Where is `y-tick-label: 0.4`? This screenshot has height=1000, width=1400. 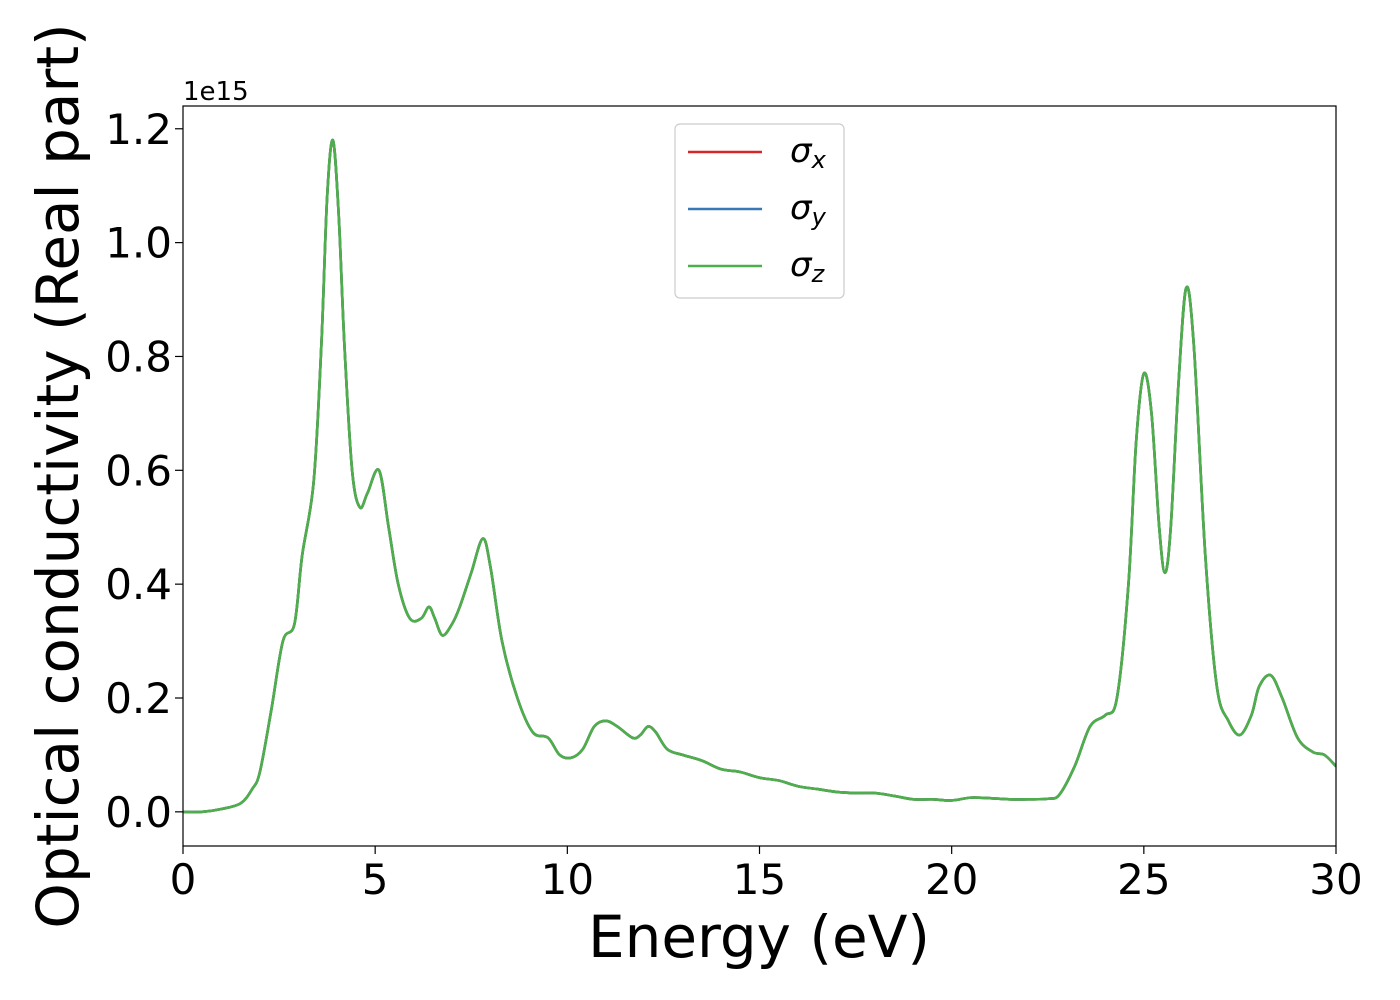
y-tick-label: 0.4 is located at coordinates (138, 584).